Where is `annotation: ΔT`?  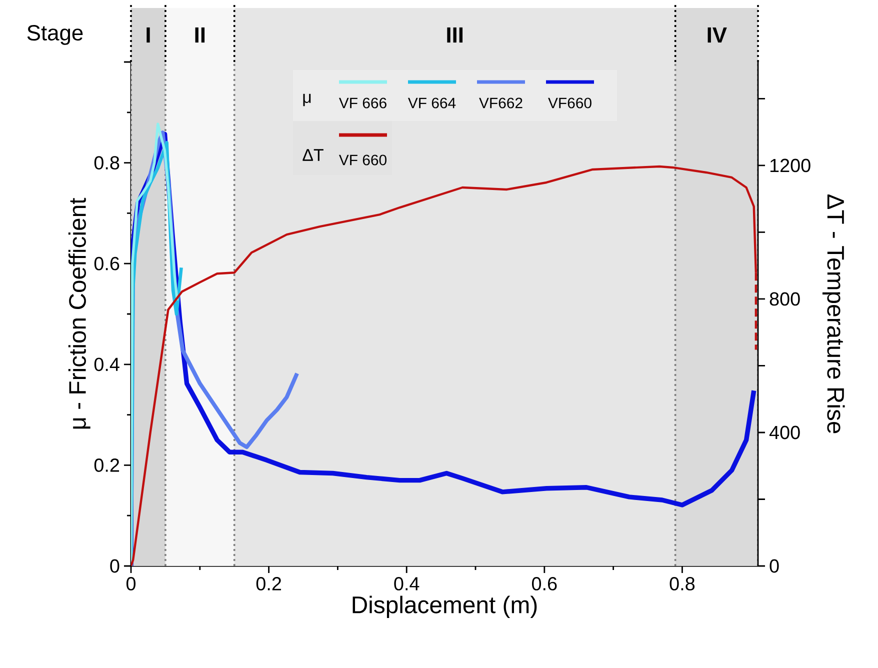
annotation: ΔT is located at coordinates (313, 155).